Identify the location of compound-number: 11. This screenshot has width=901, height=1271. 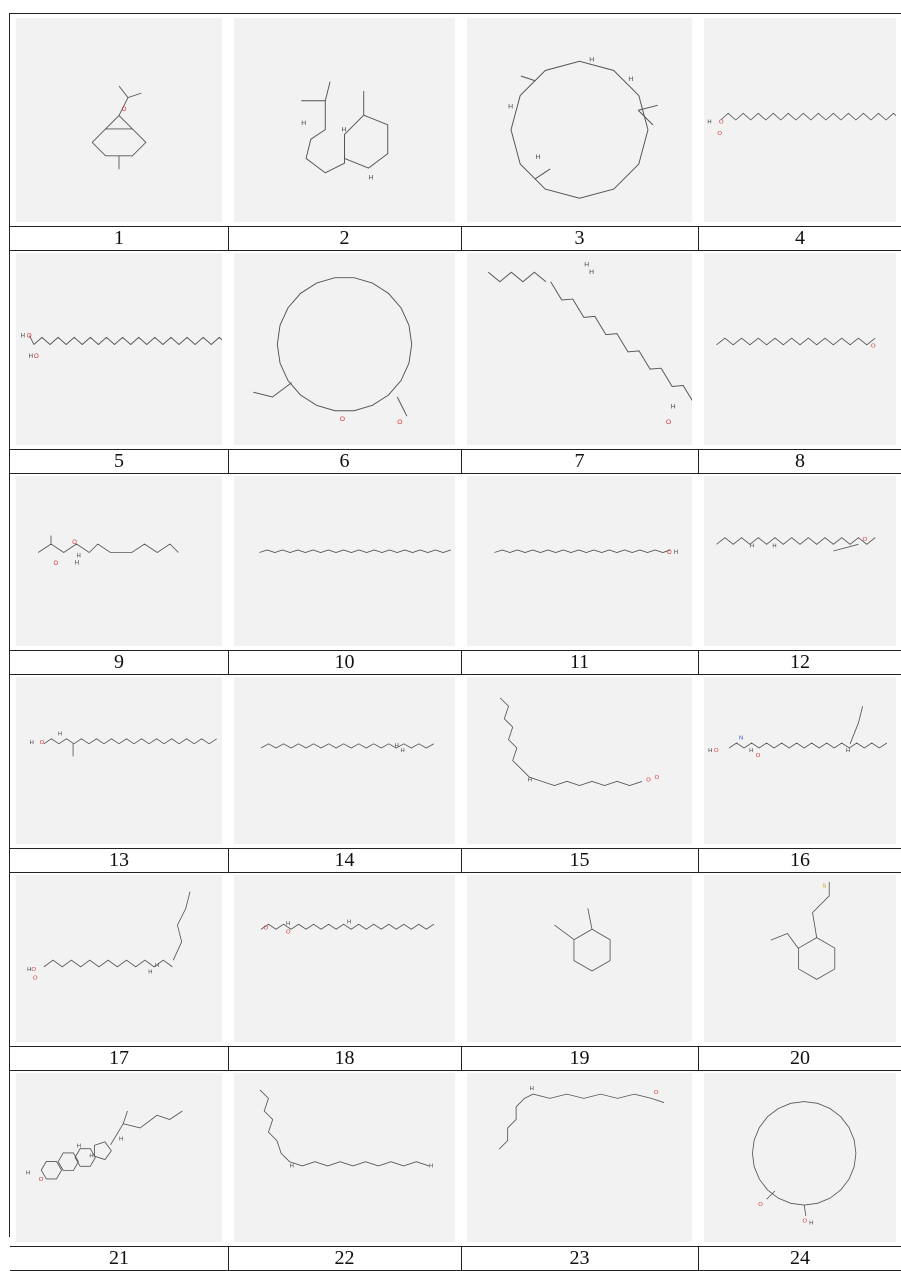
(579, 662).